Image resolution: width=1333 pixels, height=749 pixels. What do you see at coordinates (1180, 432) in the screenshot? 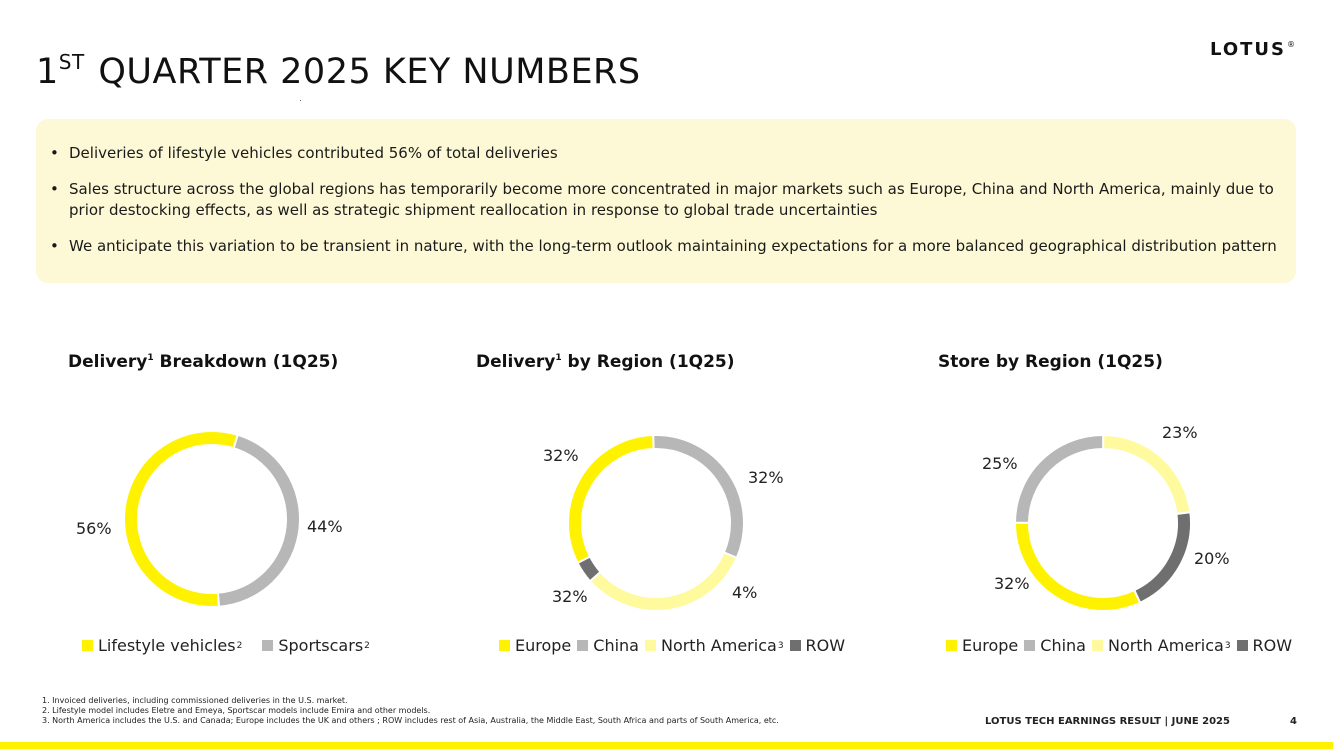
I see `data-label-north-america: 23%` at bounding box center [1180, 432].